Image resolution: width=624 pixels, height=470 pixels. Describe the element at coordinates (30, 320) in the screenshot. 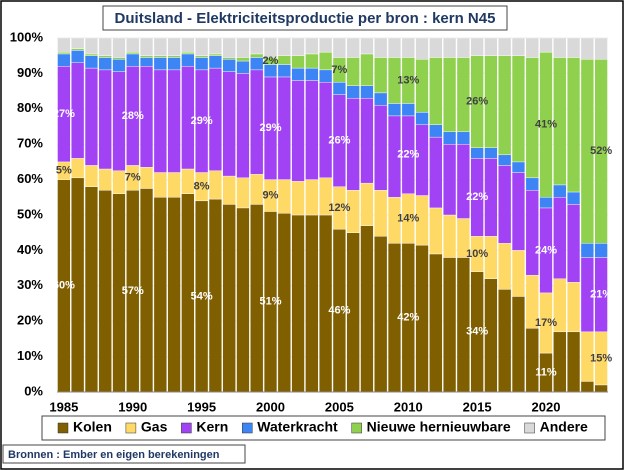

I see `y-tick-label: 20%` at that location.